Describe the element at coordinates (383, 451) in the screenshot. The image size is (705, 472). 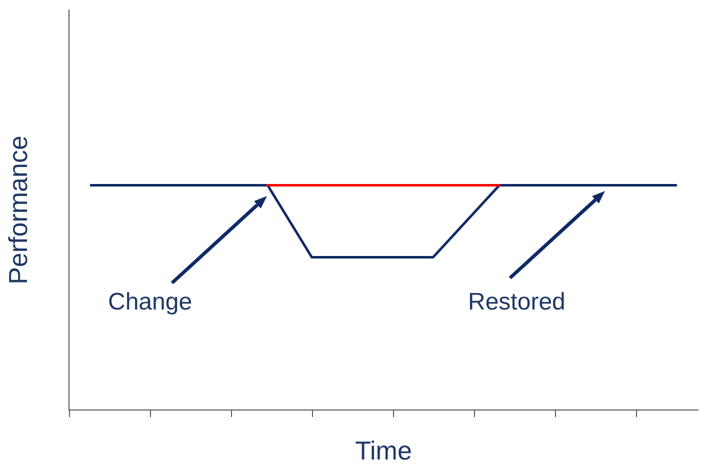
I see `x-axis-title: Time` at that location.